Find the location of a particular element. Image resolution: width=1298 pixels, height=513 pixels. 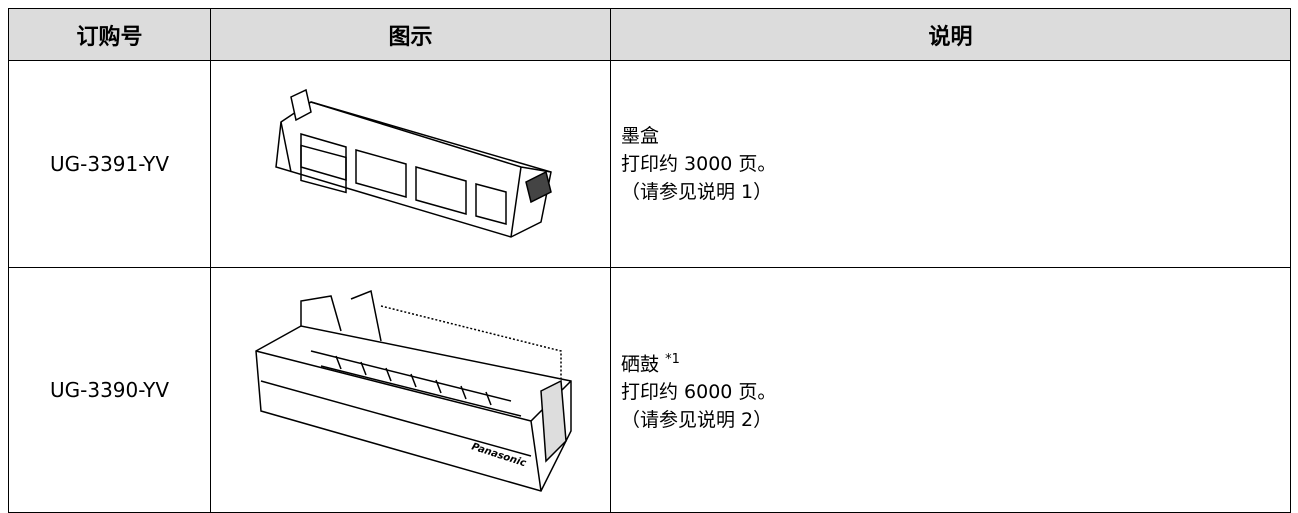

image-cell: Panasonic is located at coordinates (410, 390).